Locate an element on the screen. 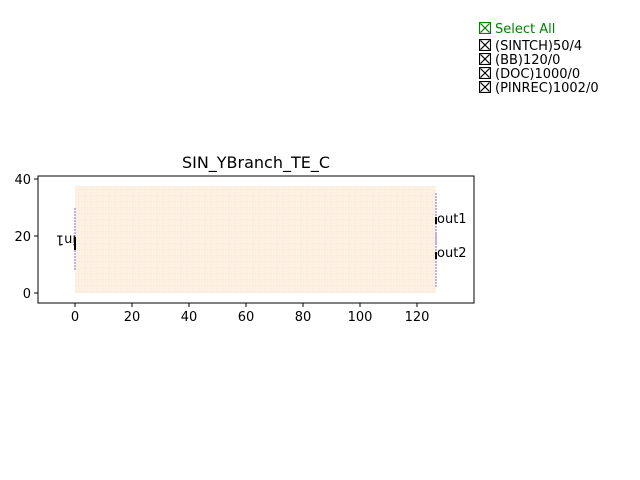 The width and height of the screenshot is (640, 480). device-grid is located at coordinates (255, 239).